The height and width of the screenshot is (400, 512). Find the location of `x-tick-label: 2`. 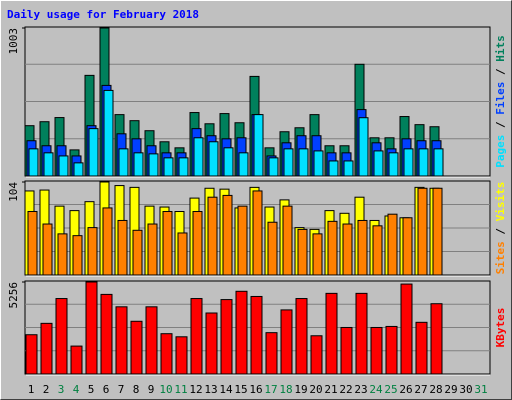

x-tick-label: 2 is located at coordinates (46, 389).